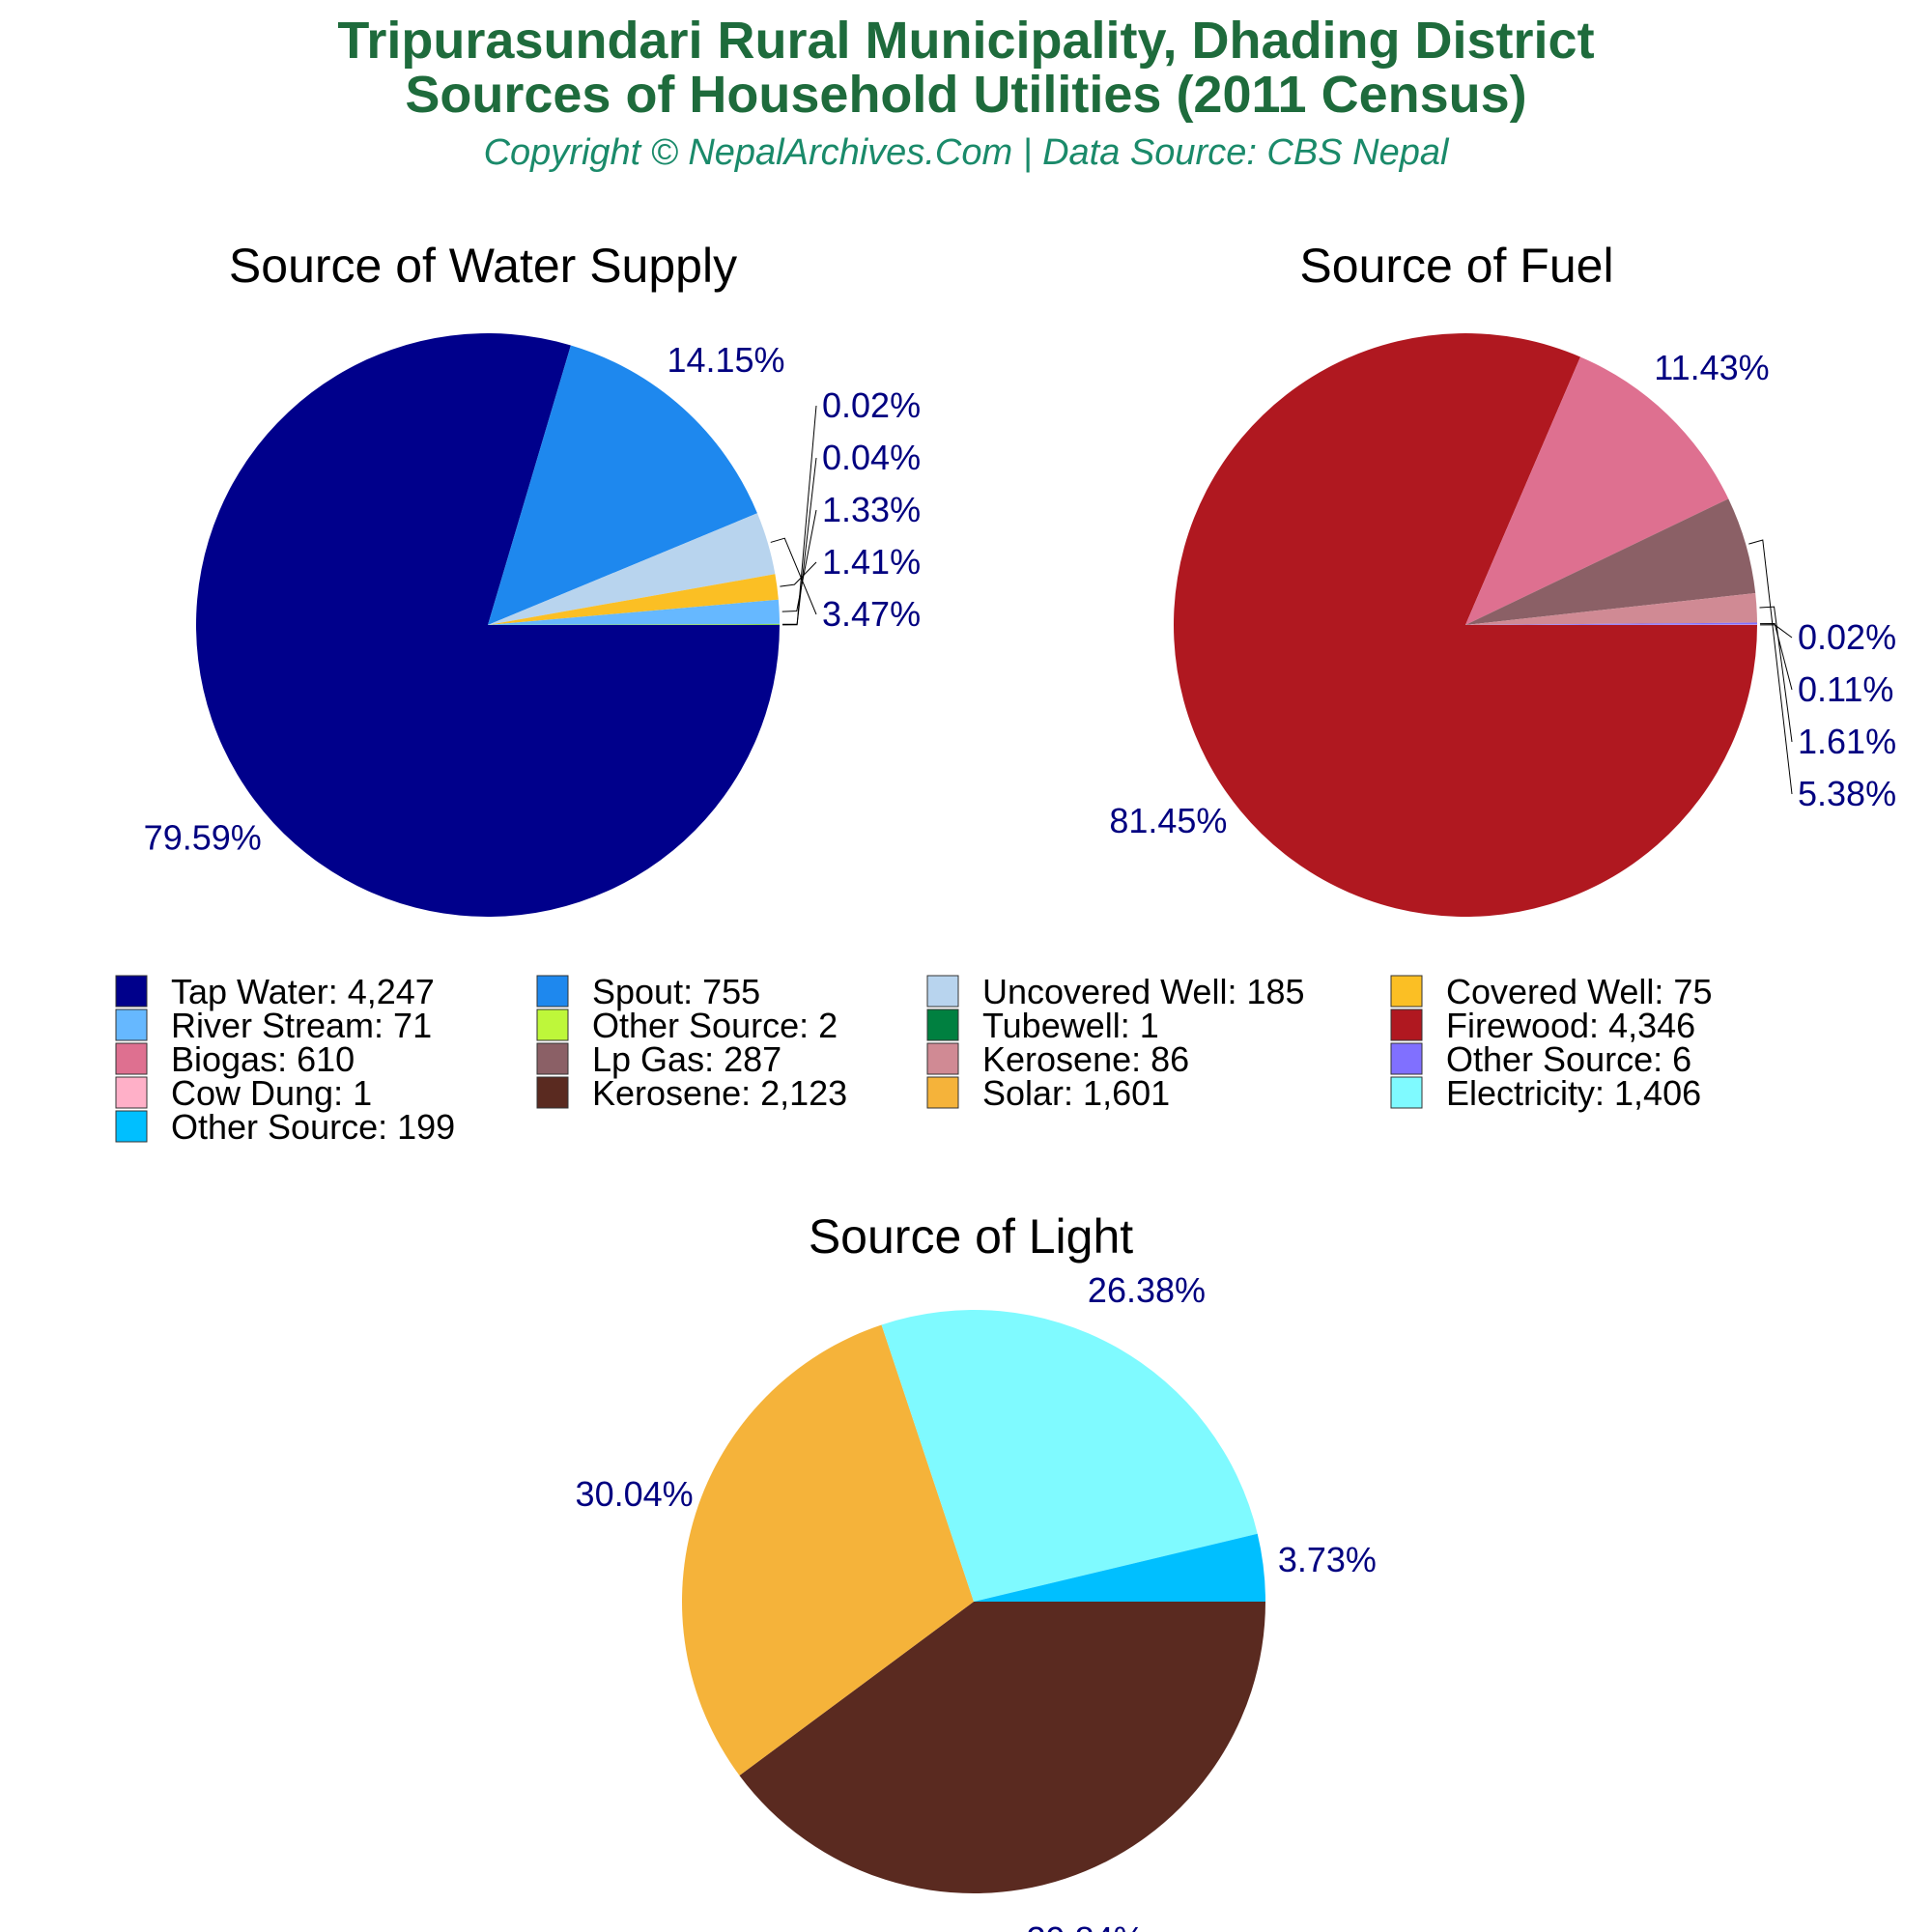 This screenshot has height=1932, width=1932. I want to click on water-pct-label-covered-well: 1.41%, so click(871, 562).